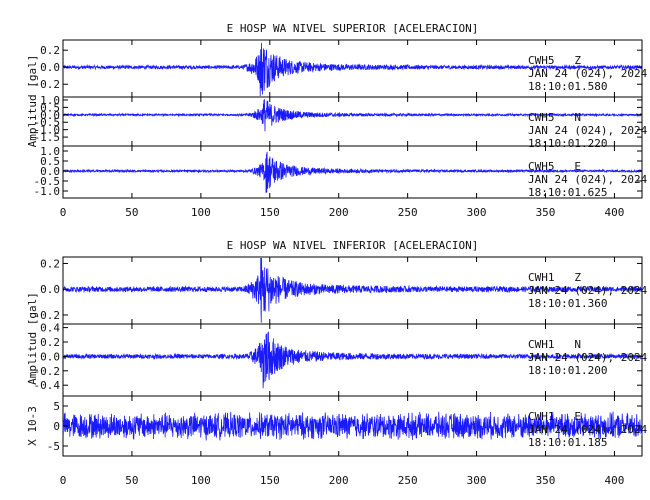 The width and height of the screenshot is (650, 500). I want to click on channel-label: CWH5 Z, so click(554, 60).